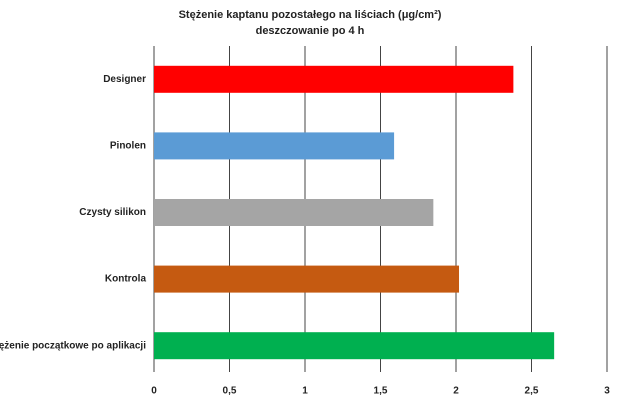 Image resolution: width=620 pixels, height=404 pixels. I want to click on x-tick-label: 0,5, so click(230, 391).